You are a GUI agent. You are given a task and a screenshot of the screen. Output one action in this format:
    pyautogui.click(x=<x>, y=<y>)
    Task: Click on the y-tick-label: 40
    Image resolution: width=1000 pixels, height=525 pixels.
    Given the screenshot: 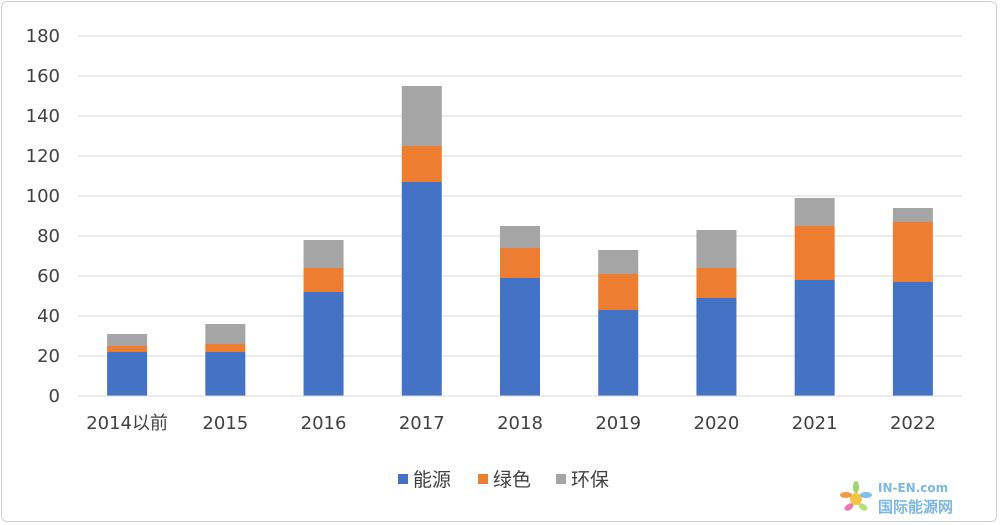 What is the action you would take?
    pyautogui.click(x=48, y=316)
    